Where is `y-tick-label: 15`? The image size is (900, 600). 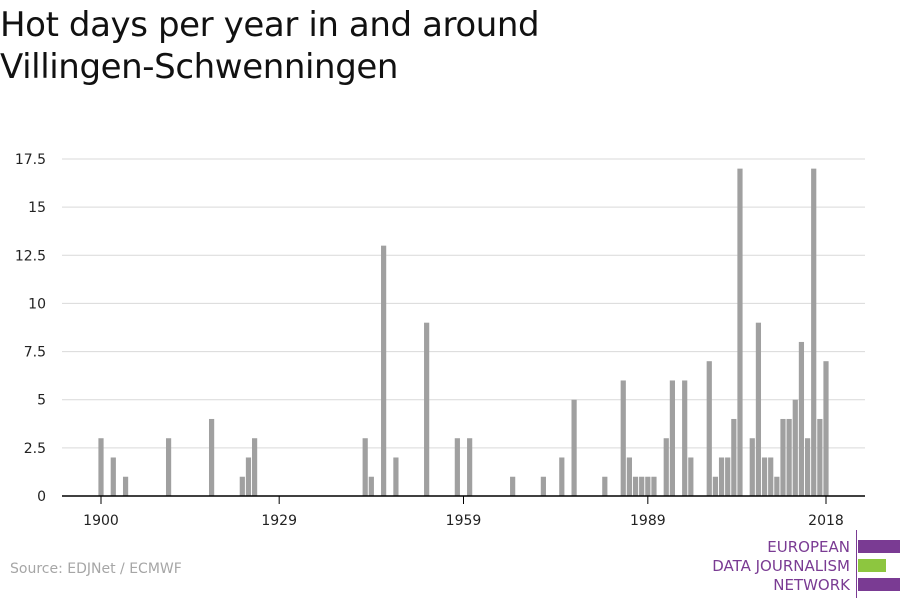 y-tick-label: 15 is located at coordinates (37, 208).